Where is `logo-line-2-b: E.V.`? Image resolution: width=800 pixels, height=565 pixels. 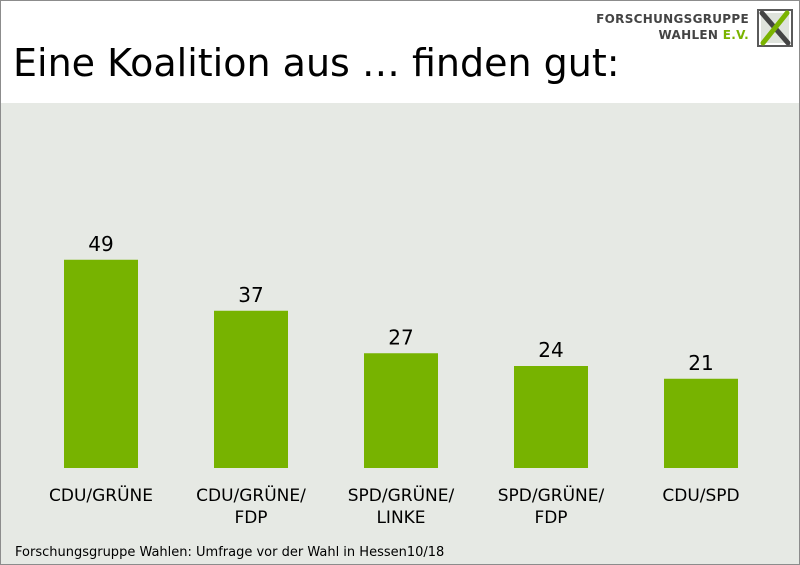 logo-line-2-b: E.V. is located at coordinates (735, 35).